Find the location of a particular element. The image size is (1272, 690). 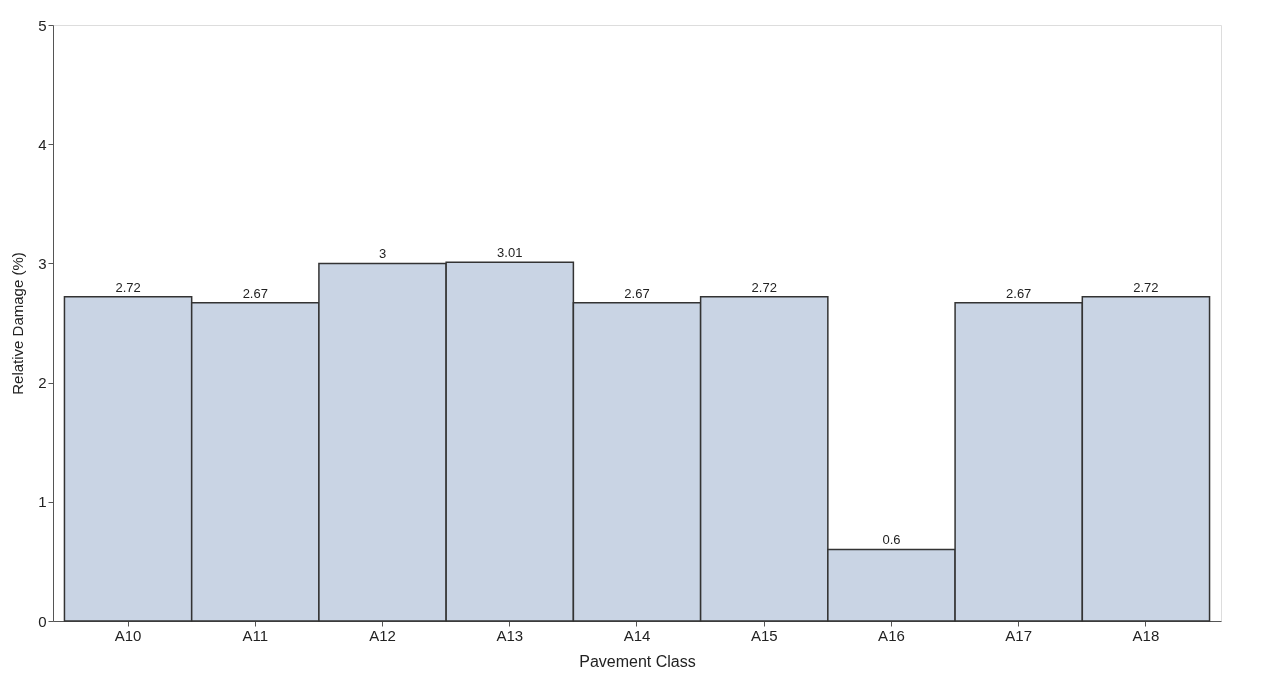

x-axis-title: Pavement Class is located at coordinates (637, 661).